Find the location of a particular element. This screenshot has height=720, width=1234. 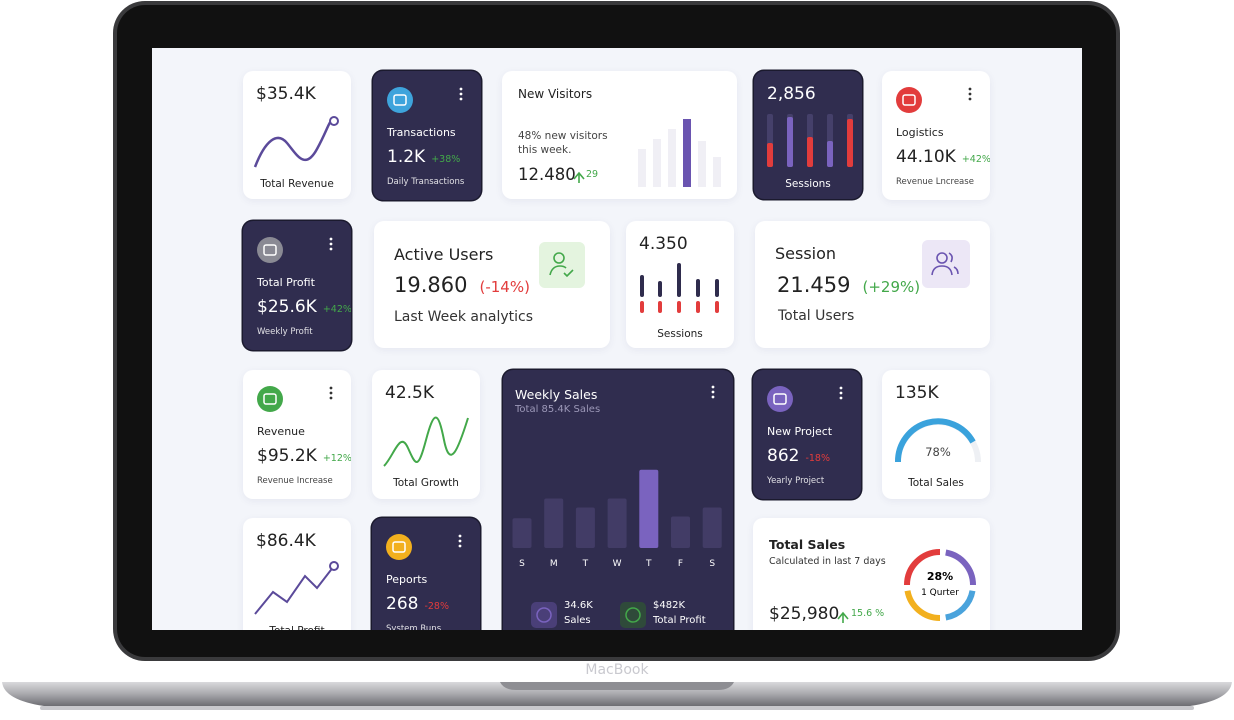

users-body is located at coordinates (945, 264).